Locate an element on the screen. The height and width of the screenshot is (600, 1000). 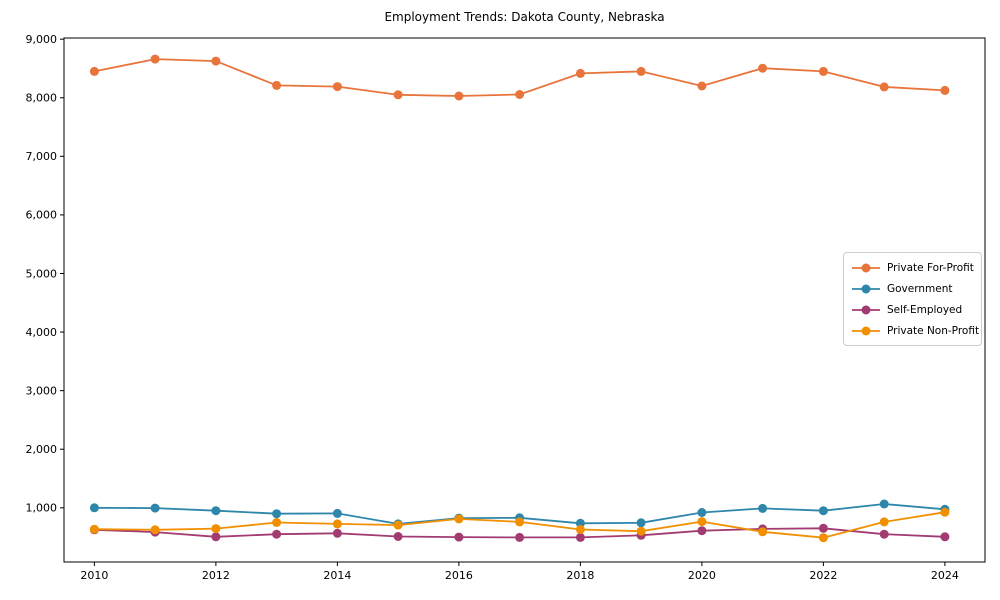
svg-text: 2012 is located at coordinates (216, 575).